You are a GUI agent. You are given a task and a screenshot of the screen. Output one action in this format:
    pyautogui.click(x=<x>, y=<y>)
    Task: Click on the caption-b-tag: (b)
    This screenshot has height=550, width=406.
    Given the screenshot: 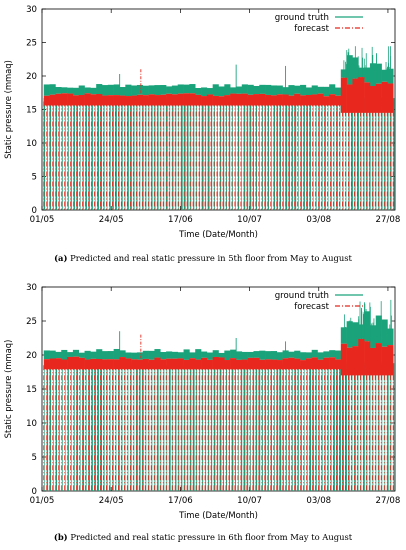 What is the action you would take?
    pyautogui.click(x=60, y=537)
    